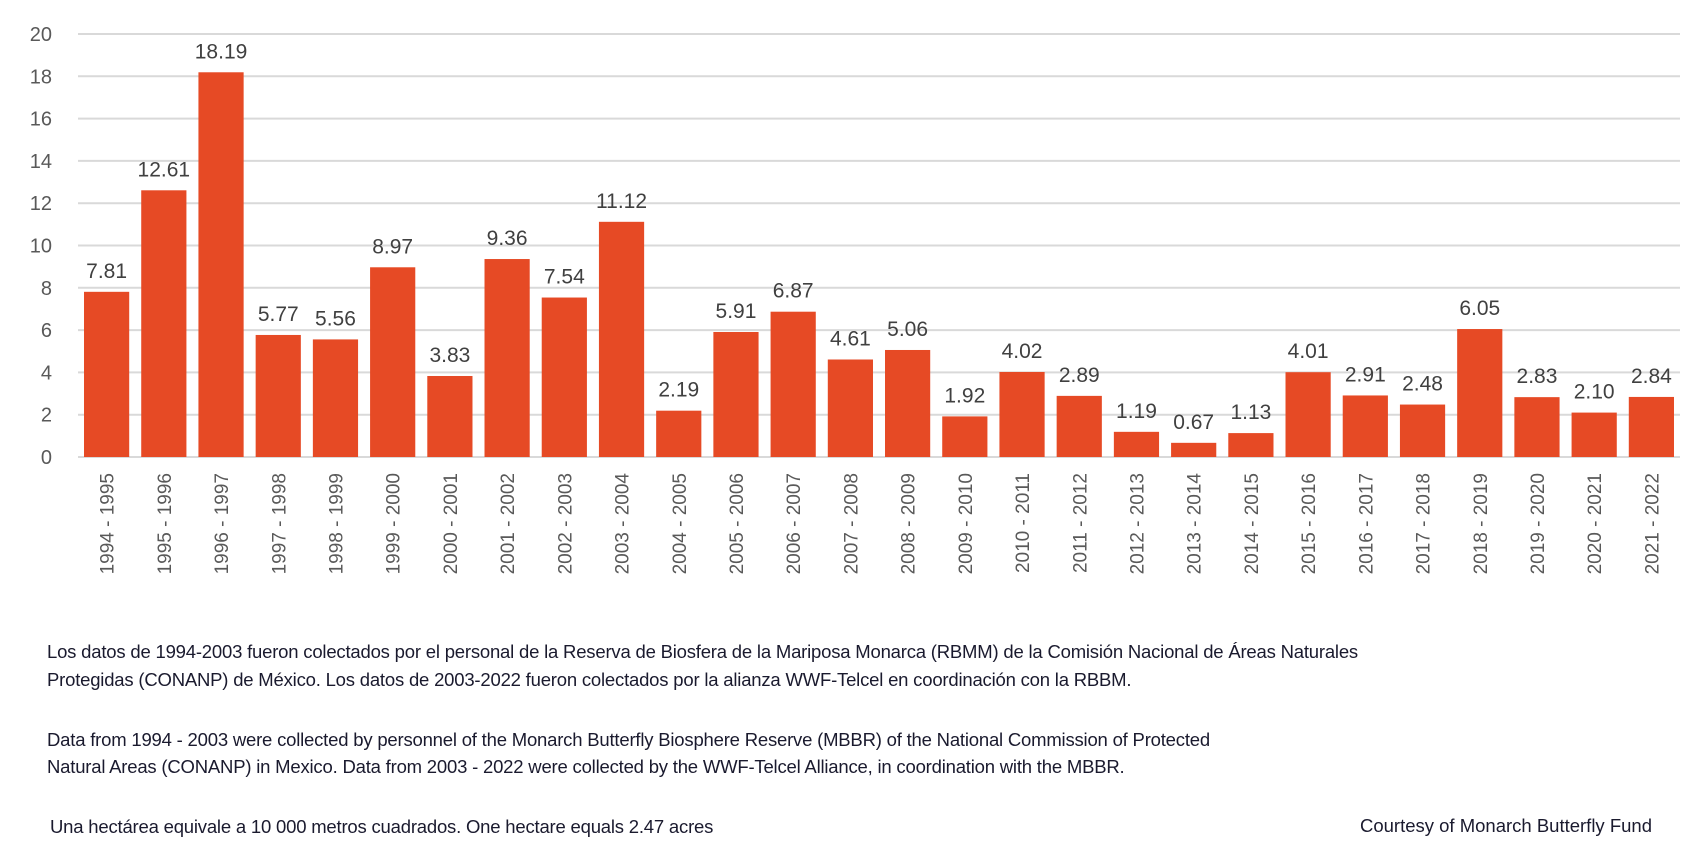 The height and width of the screenshot is (858, 1708). I want to click on data-label: 5.06, so click(907, 329).